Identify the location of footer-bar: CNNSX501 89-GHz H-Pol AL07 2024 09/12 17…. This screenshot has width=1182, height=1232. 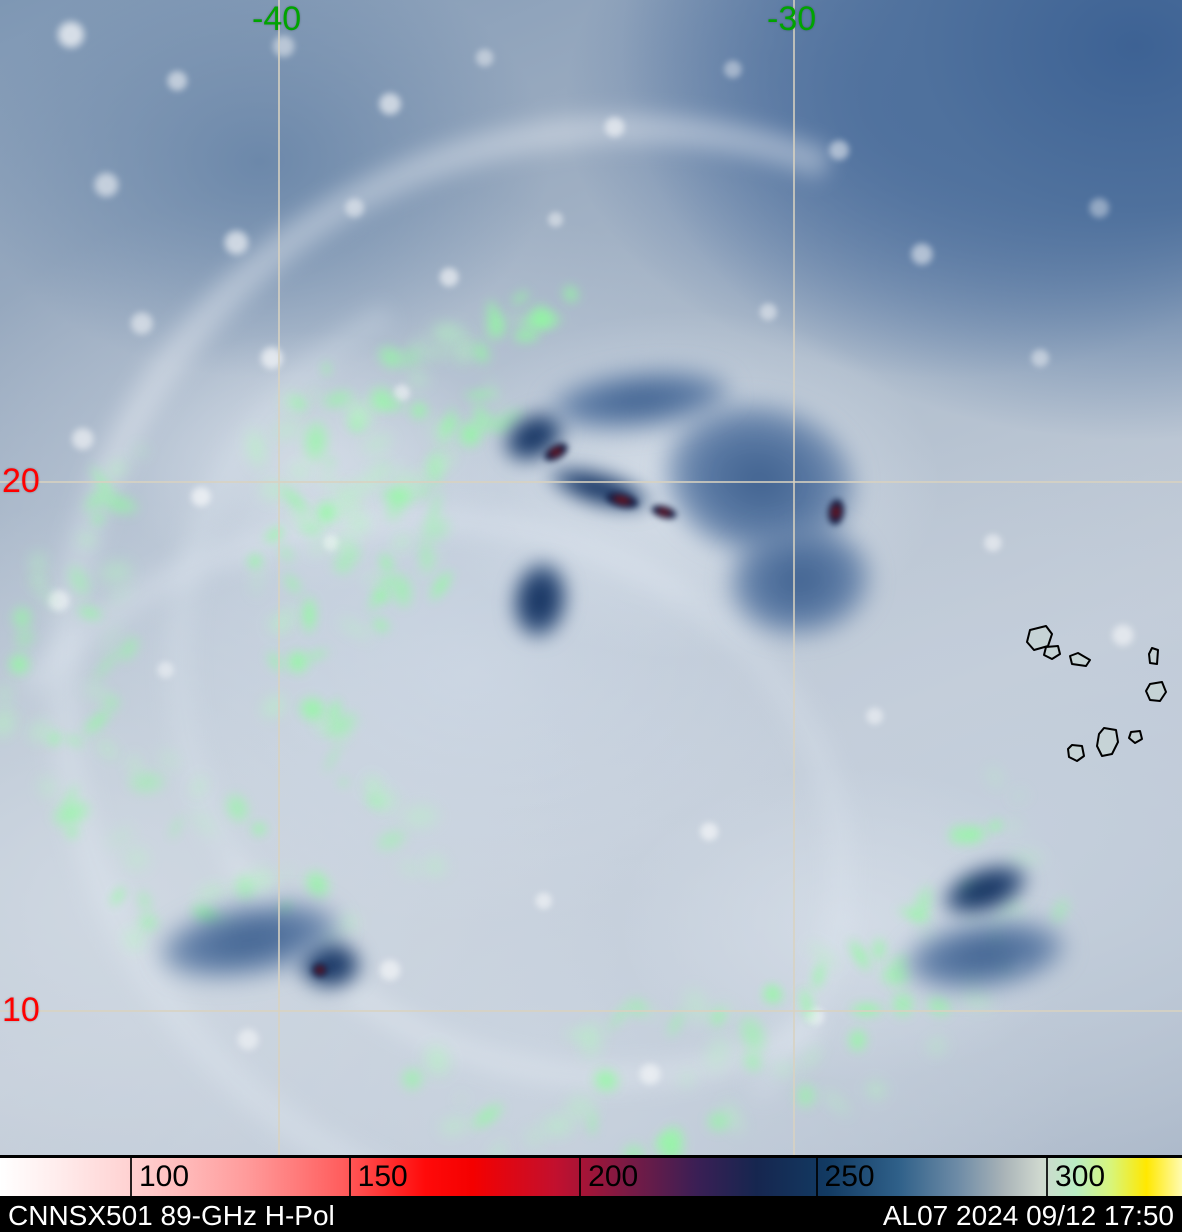
(591, 1215).